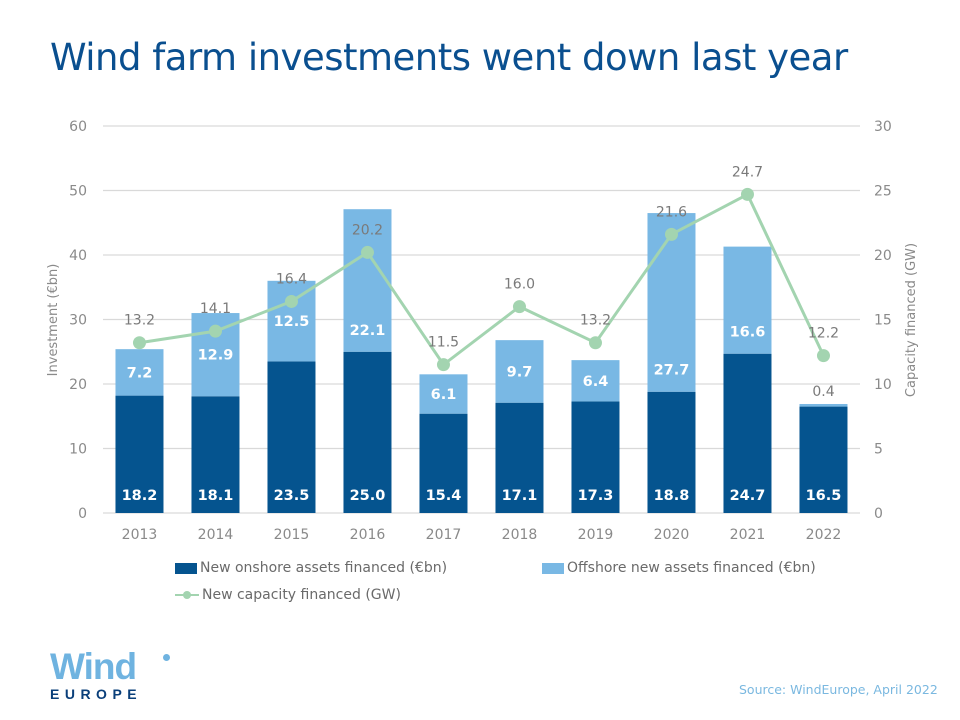  I want to click on capacity-label: 16.4, so click(291, 279).